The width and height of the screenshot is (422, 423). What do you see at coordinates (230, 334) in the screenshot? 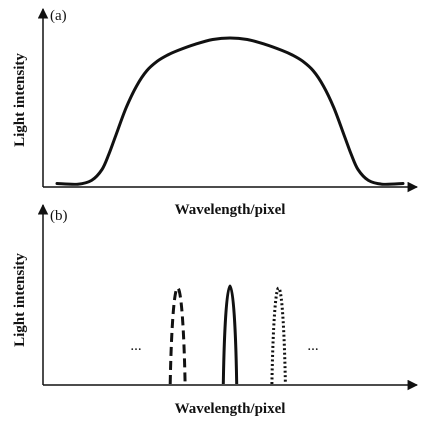
I see `panel-b-peak-solid` at bounding box center [230, 334].